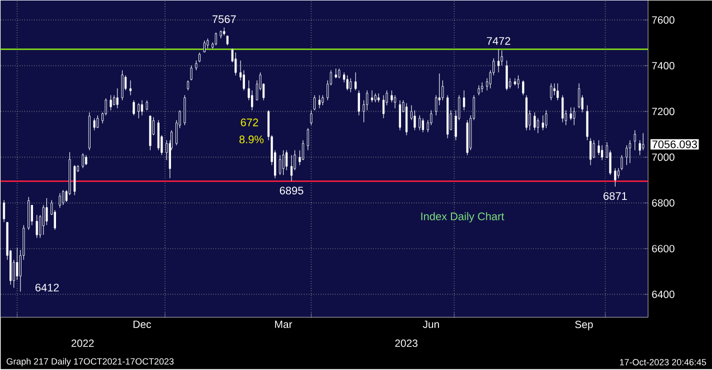  What do you see at coordinates (406, 344) in the screenshot?
I see `text: 2023` at bounding box center [406, 344].